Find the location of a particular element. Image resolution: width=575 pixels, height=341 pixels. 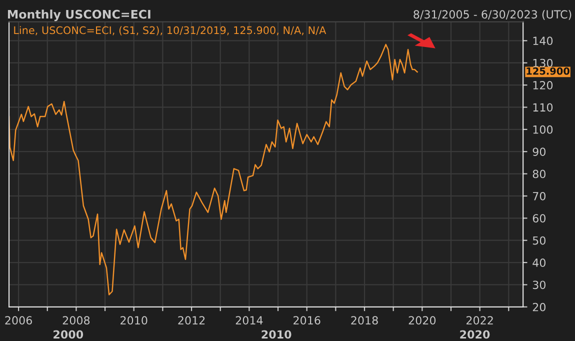

annotation: Line, USCONC=ECI, (S1, S2), 10/31/2019, 125.900, N/A, N/A is located at coordinates (170, 31).